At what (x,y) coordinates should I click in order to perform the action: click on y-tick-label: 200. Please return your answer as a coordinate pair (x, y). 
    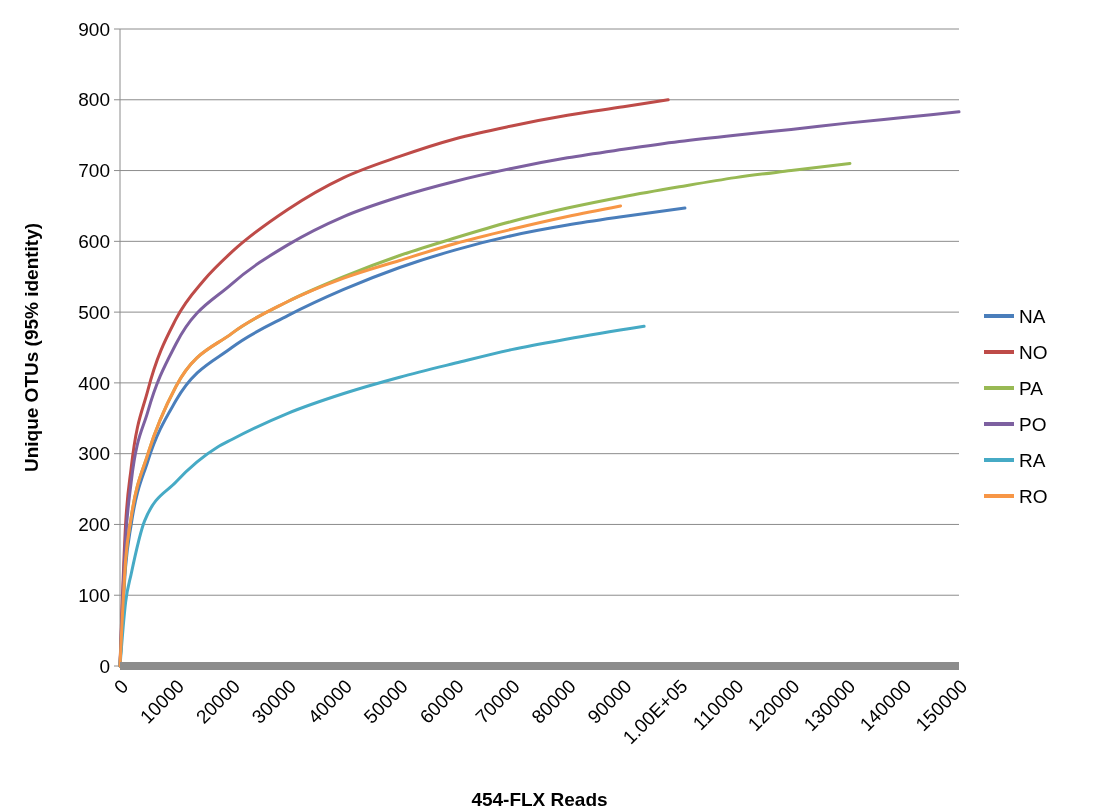
    Looking at the image, I should click on (94, 525).